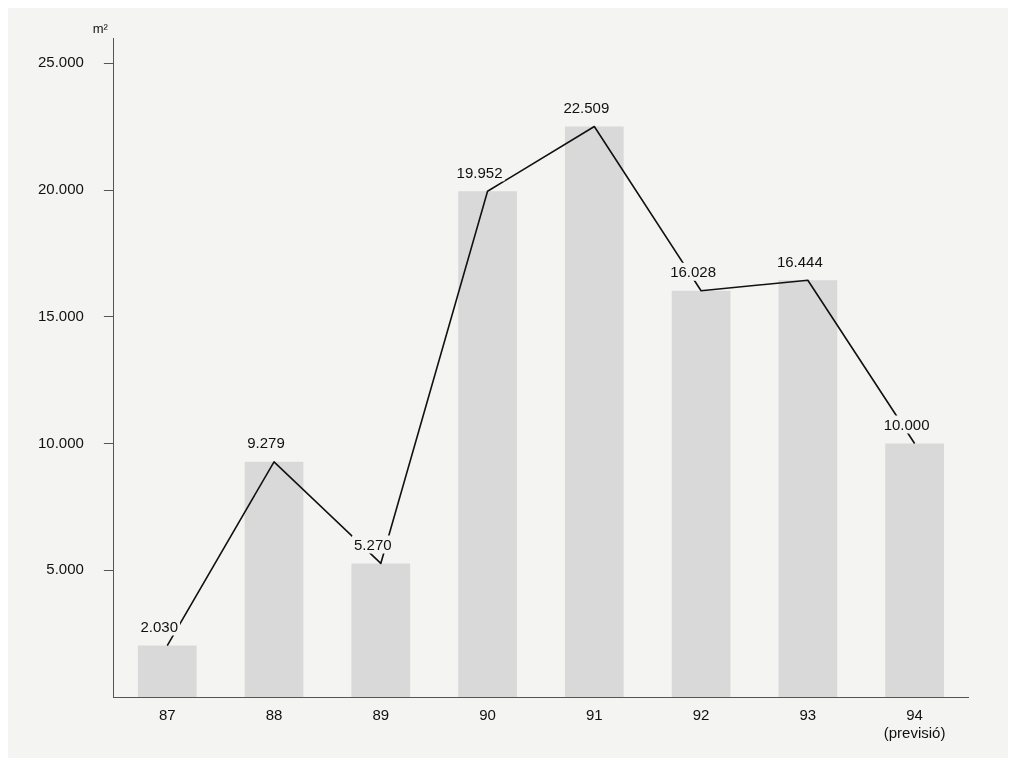  Describe the element at coordinates (808, 715) in the screenshot. I see `x-tick-label: 93` at that location.